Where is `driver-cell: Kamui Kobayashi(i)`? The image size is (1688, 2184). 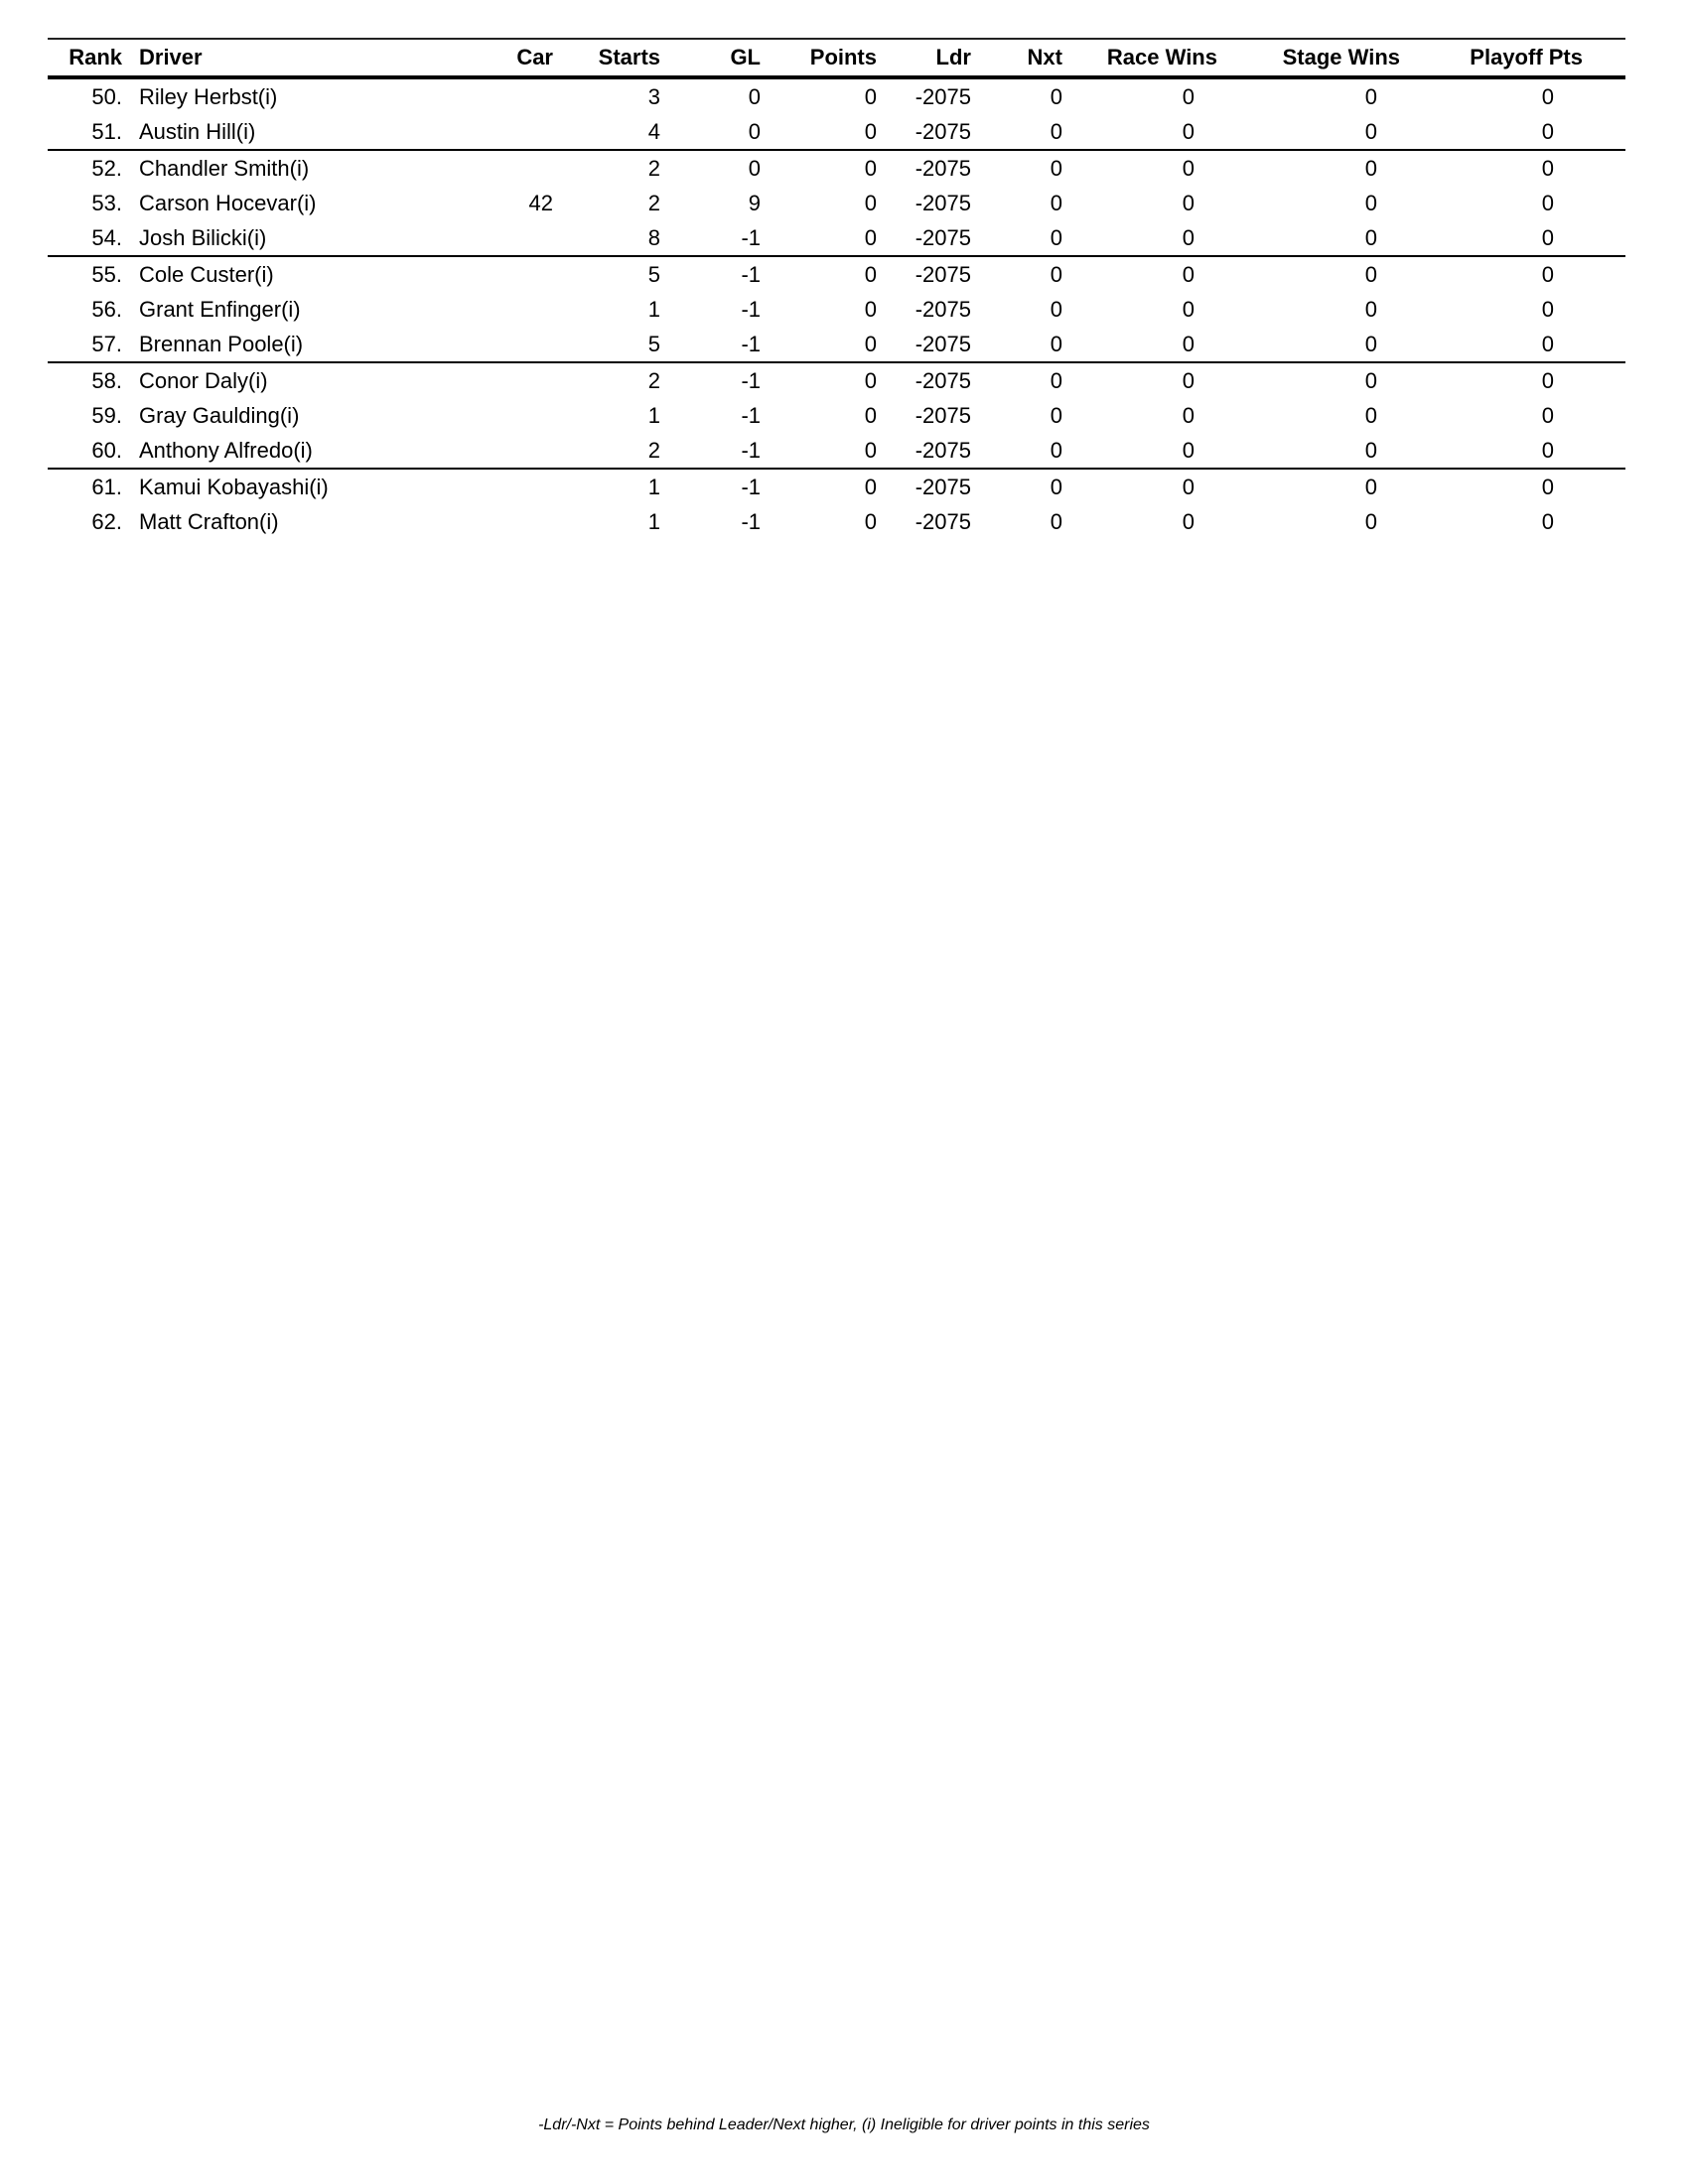
driver-cell: Kamui Kobayashi(i) is located at coordinates (290, 486).